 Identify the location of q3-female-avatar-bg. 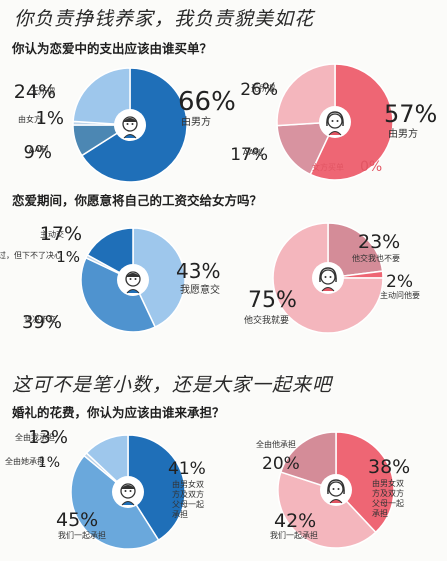
(336, 490).